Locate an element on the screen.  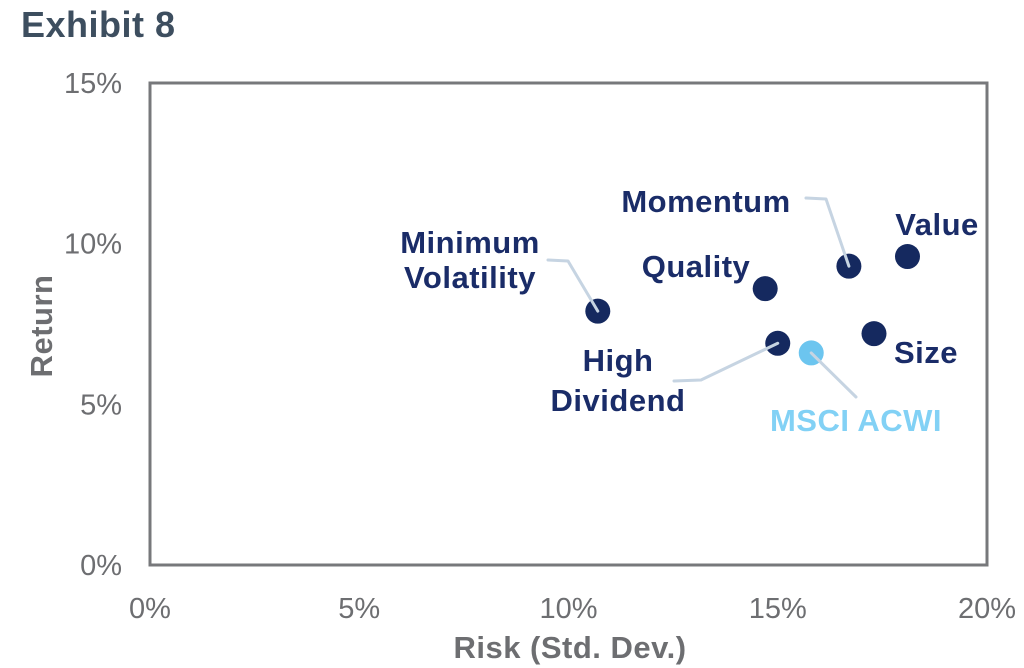
x-axis-title: Risk (Std. Dev.) is located at coordinates (569, 647).